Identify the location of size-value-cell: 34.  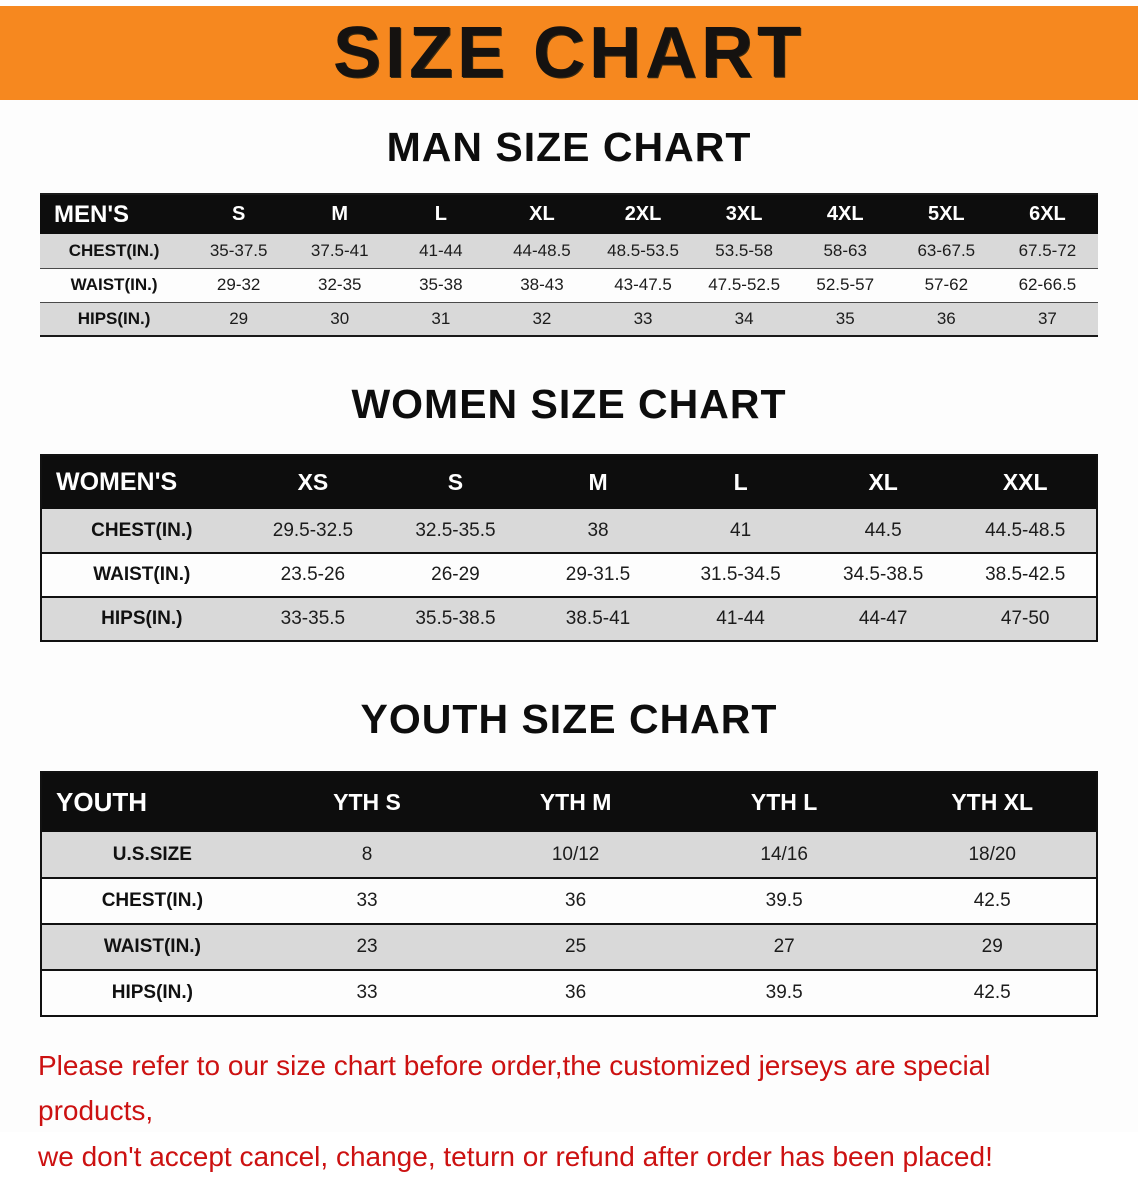
(744, 319).